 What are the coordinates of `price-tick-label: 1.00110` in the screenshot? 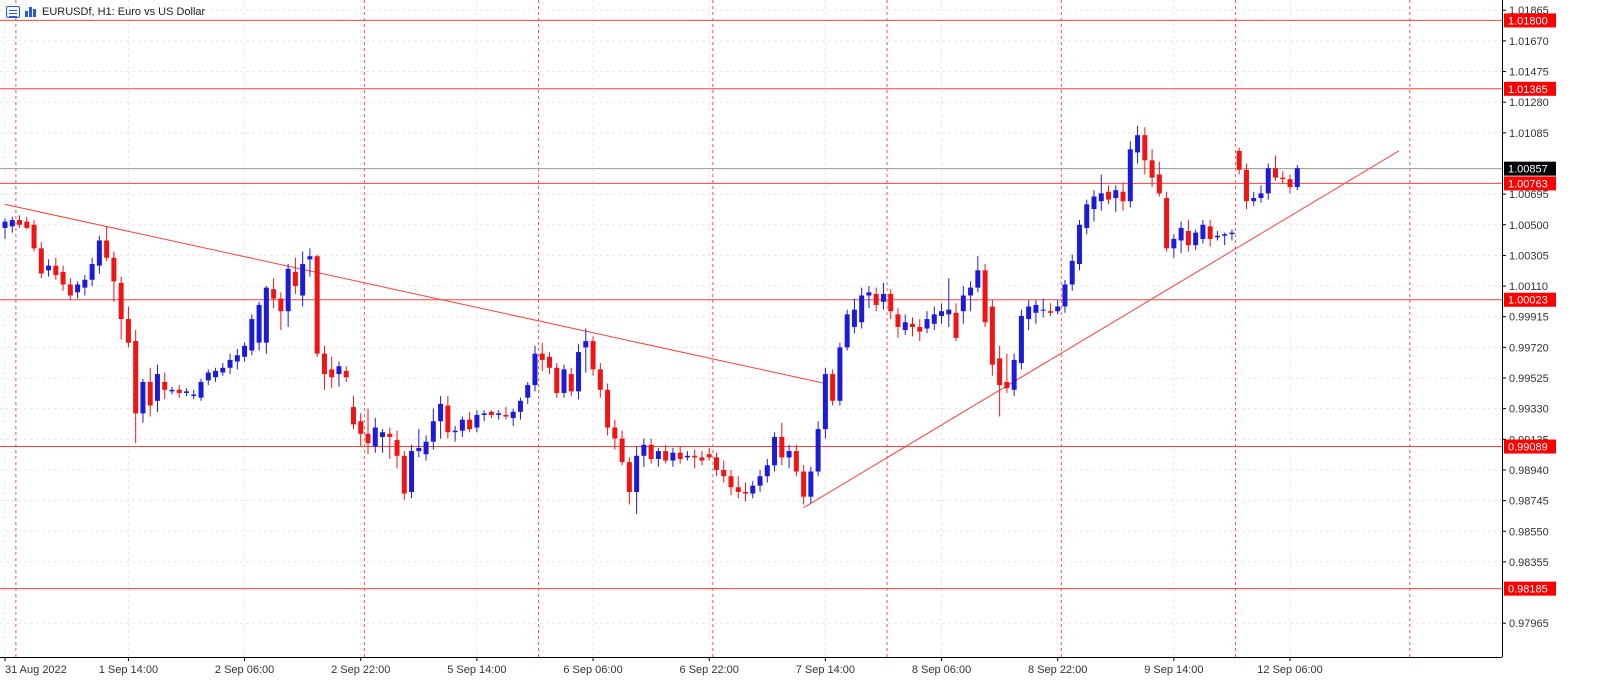 It's located at (1528, 287).